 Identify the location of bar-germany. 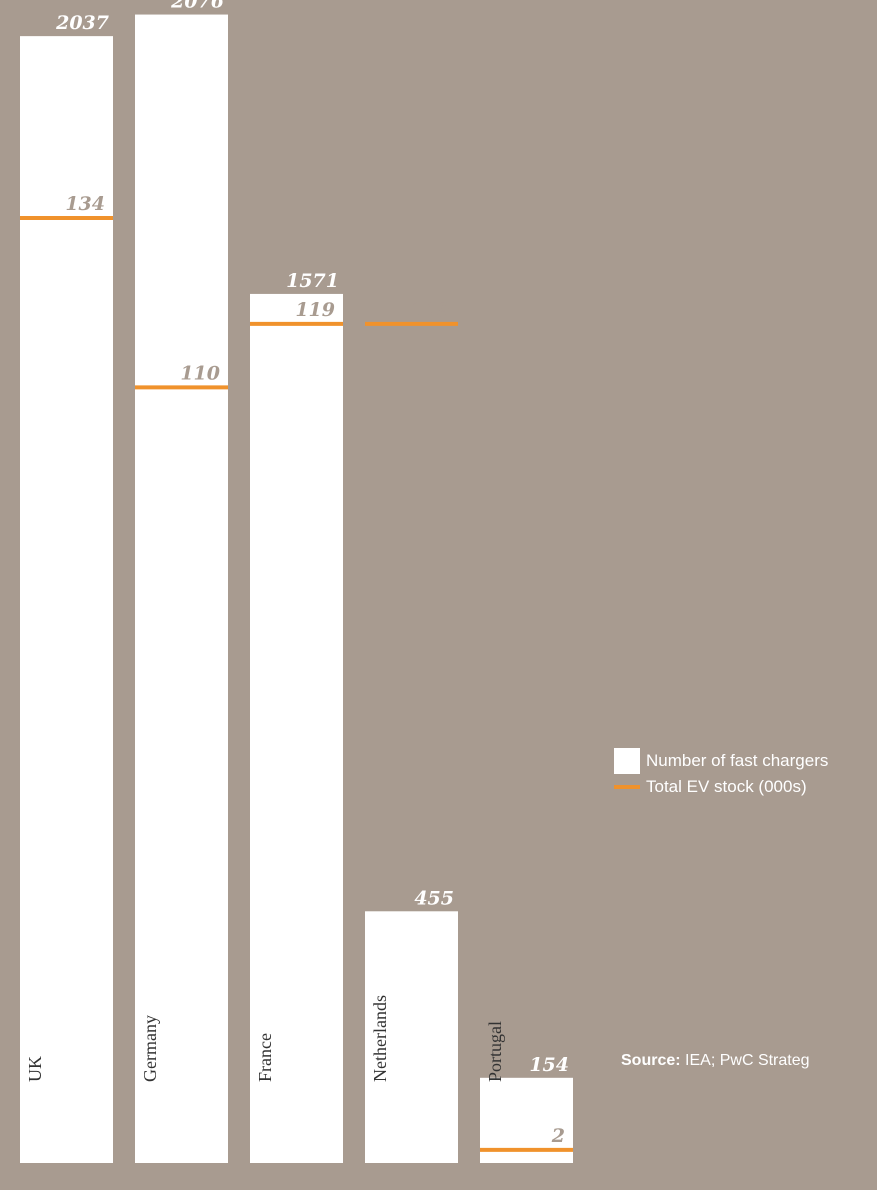
(181, 589).